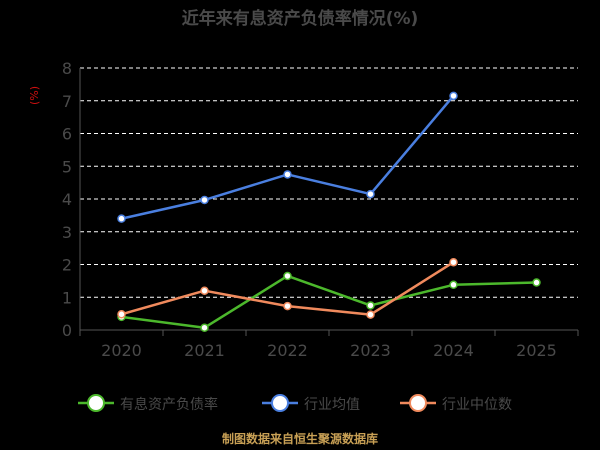 This screenshot has width=600, height=450. Describe the element at coordinates (67, 265) in the screenshot. I see `y-tick-label: 2` at that location.